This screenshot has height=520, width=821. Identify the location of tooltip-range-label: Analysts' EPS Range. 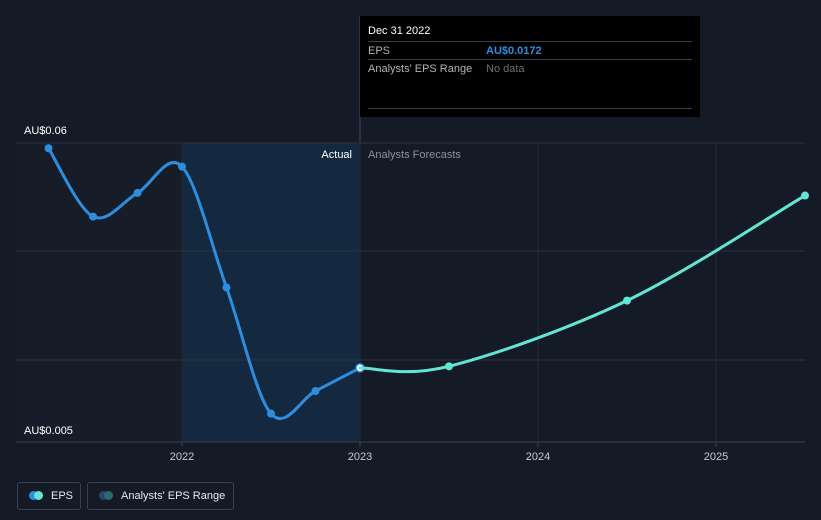
(420, 69).